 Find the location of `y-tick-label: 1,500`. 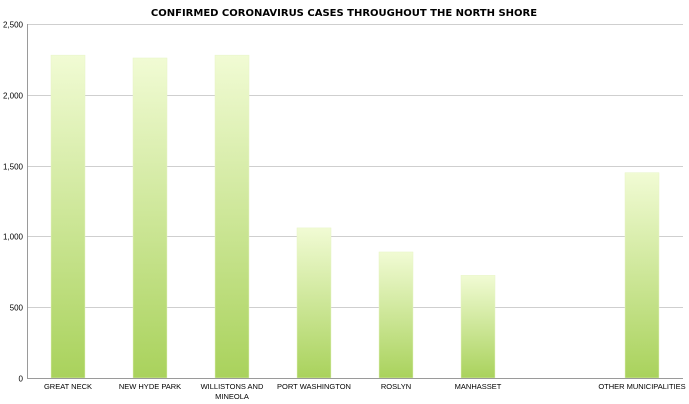

y-tick-label: 1,500 is located at coordinates (13, 167).